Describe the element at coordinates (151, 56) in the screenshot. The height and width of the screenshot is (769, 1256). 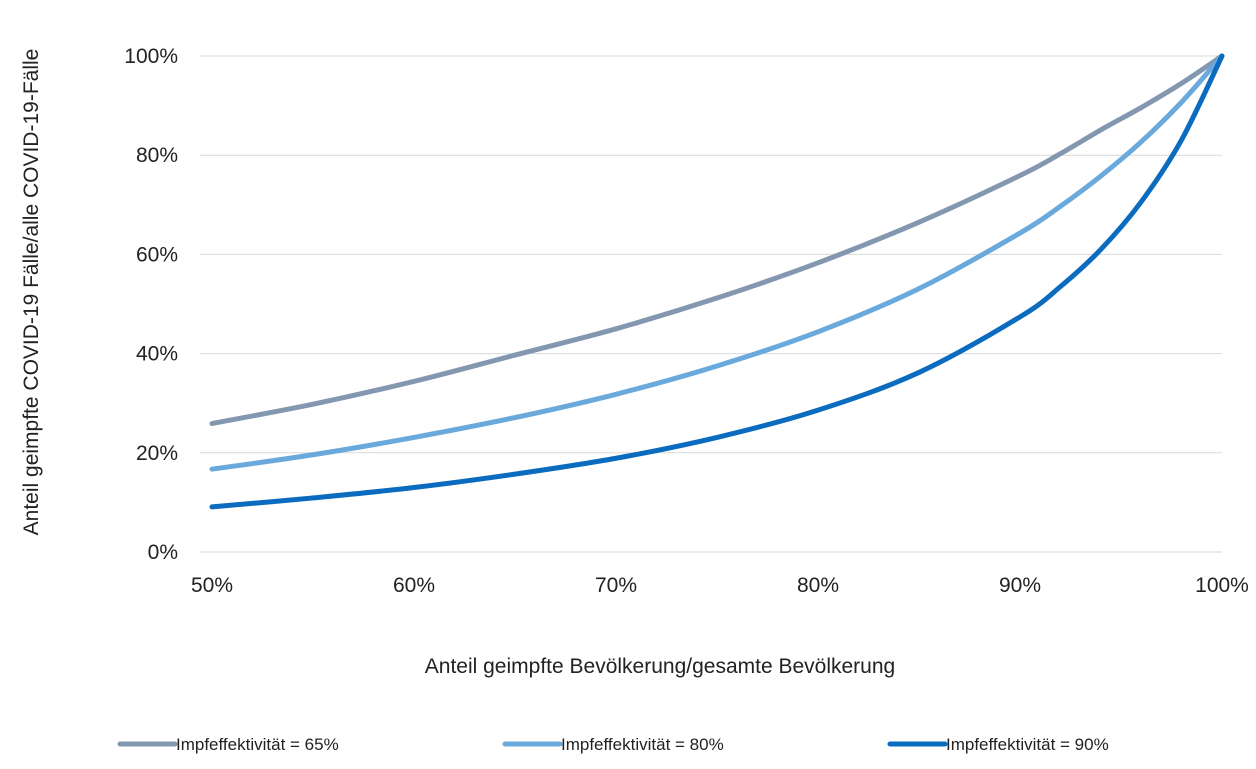
I see `y-tick-label: 100%` at that location.